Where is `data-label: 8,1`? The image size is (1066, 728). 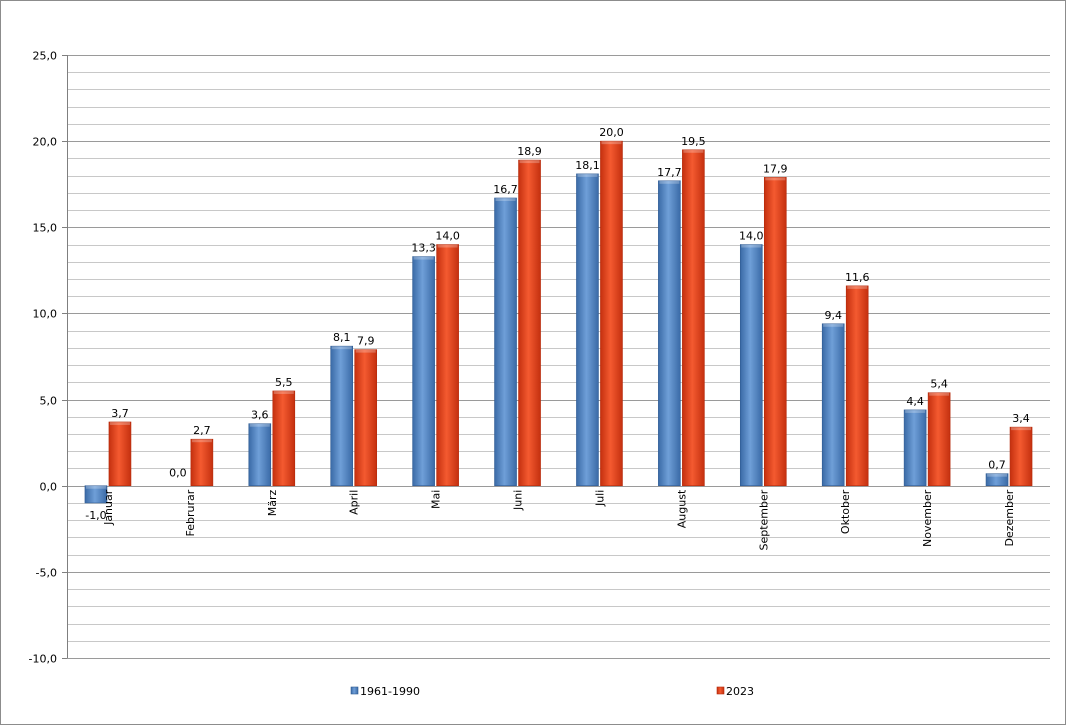 data-label: 8,1 is located at coordinates (342, 337).